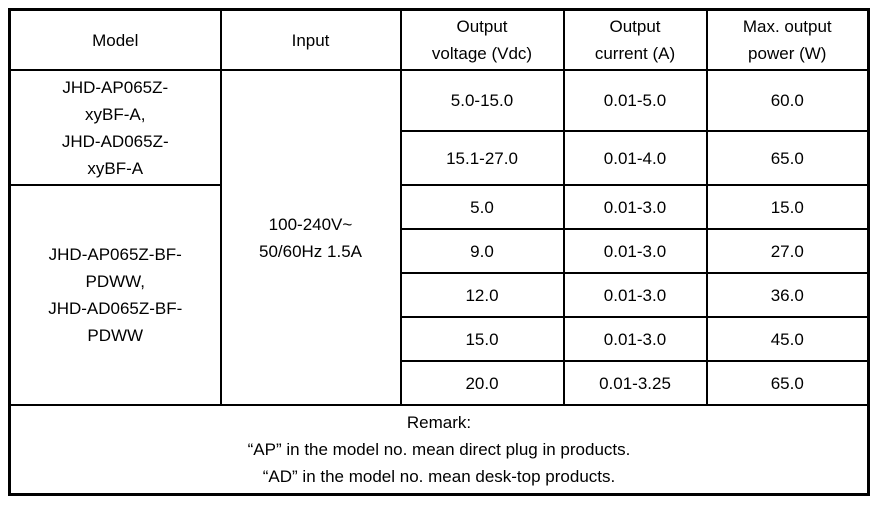 This screenshot has height=505, width=875. Describe the element at coordinates (635, 100) in the screenshot. I see `output-current-cell: 0.01-5.0` at that location.